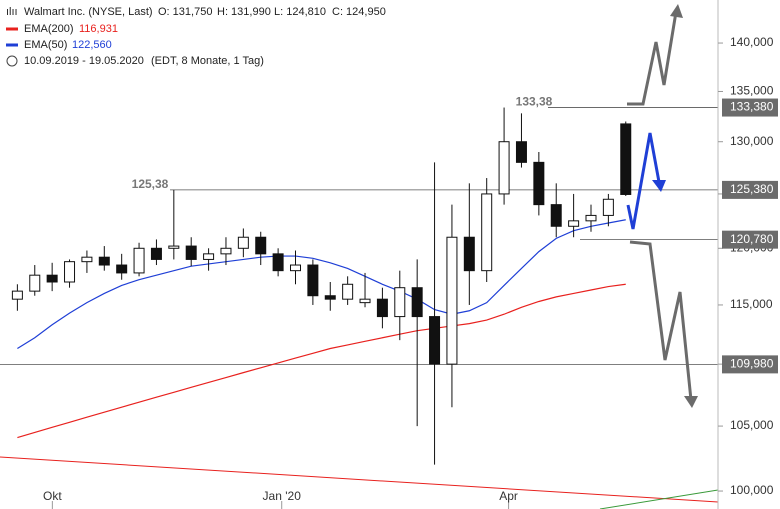 The width and height of the screenshot is (780, 509). I want to click on level-label: 133,380, so click(752, 107).